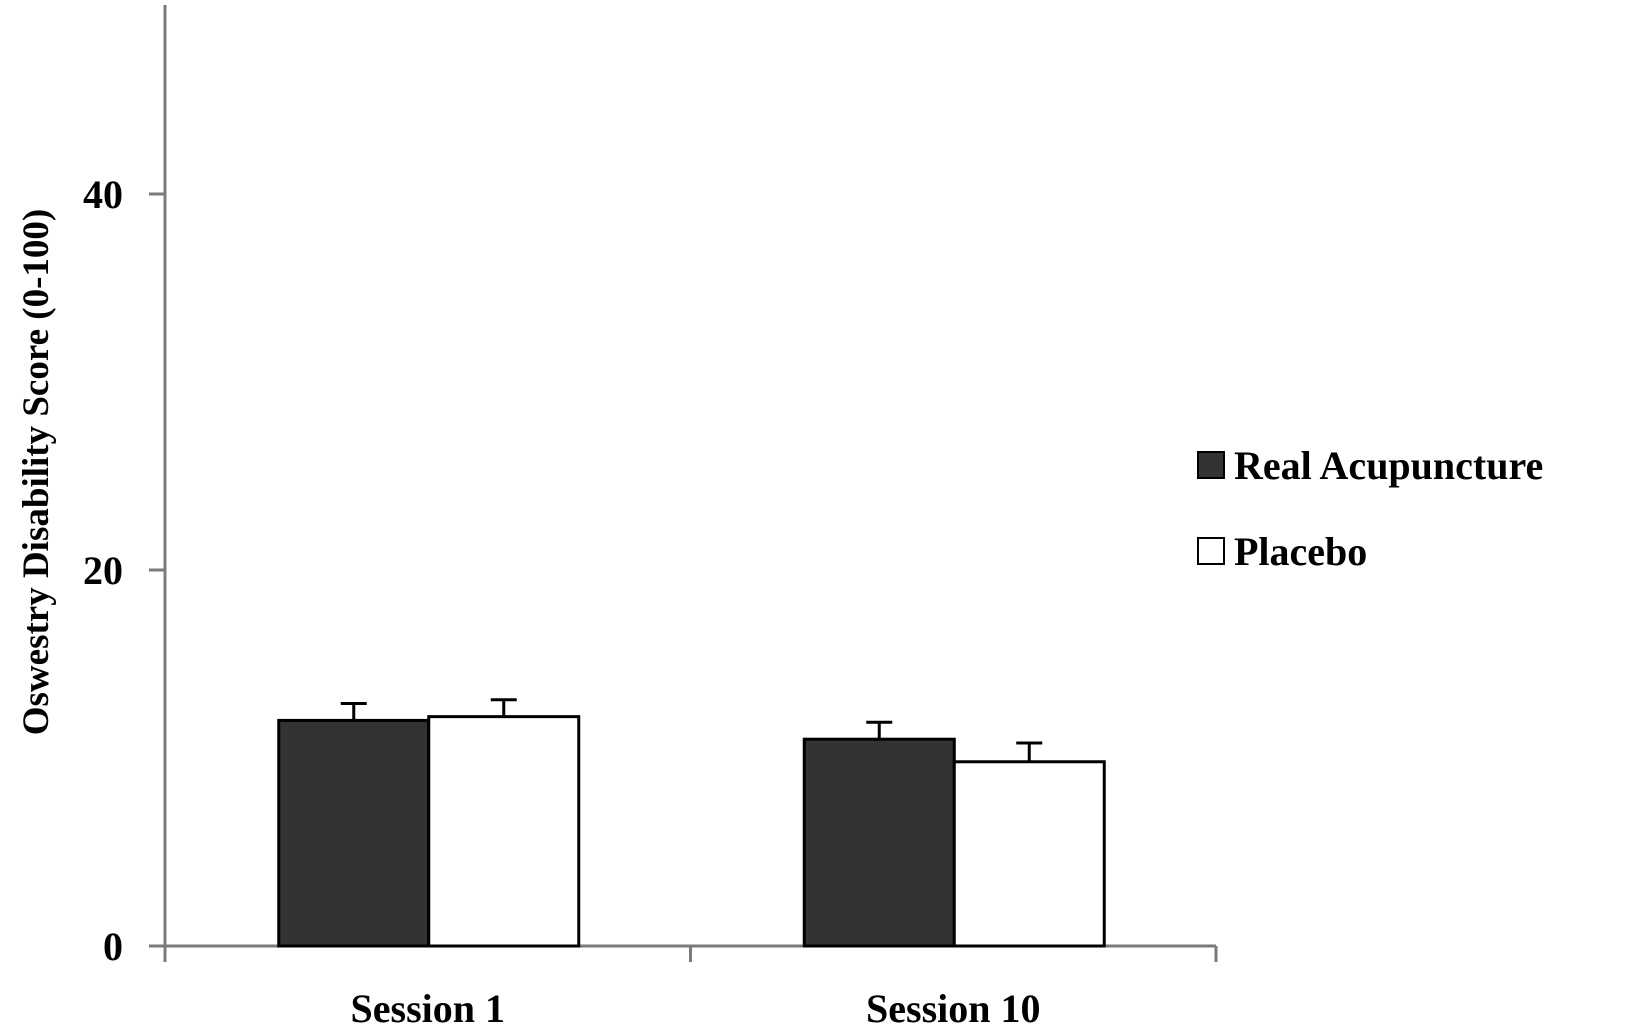  I want to click on legend: Real Acupuncture Placebo, so click(1370, 508).